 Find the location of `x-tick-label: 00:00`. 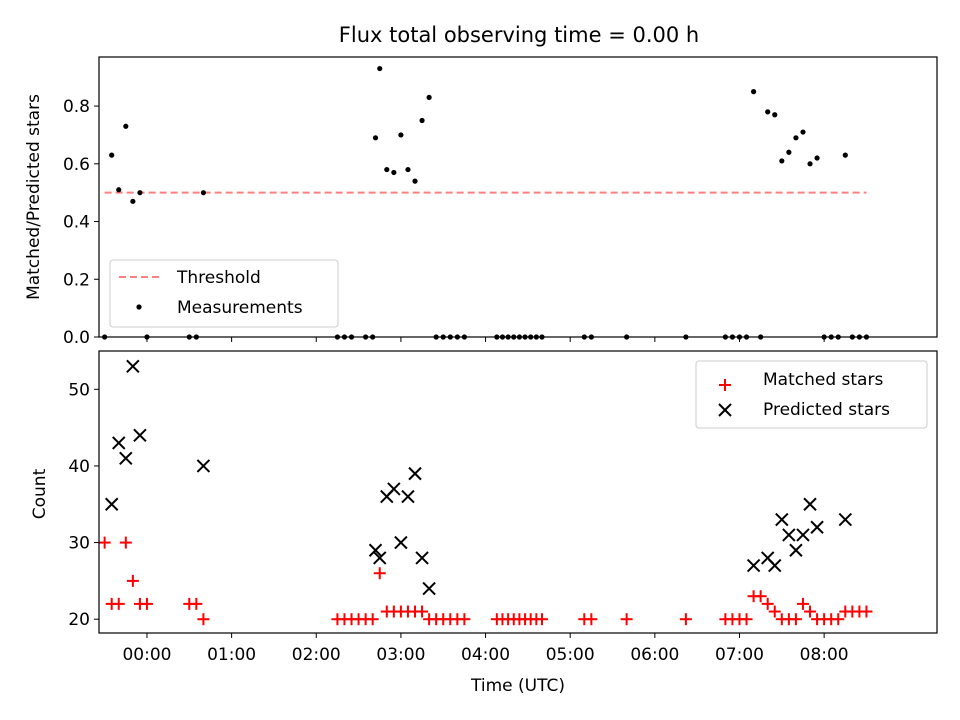

x-tick-label: 00:00 is located at coordinates (146, 655).